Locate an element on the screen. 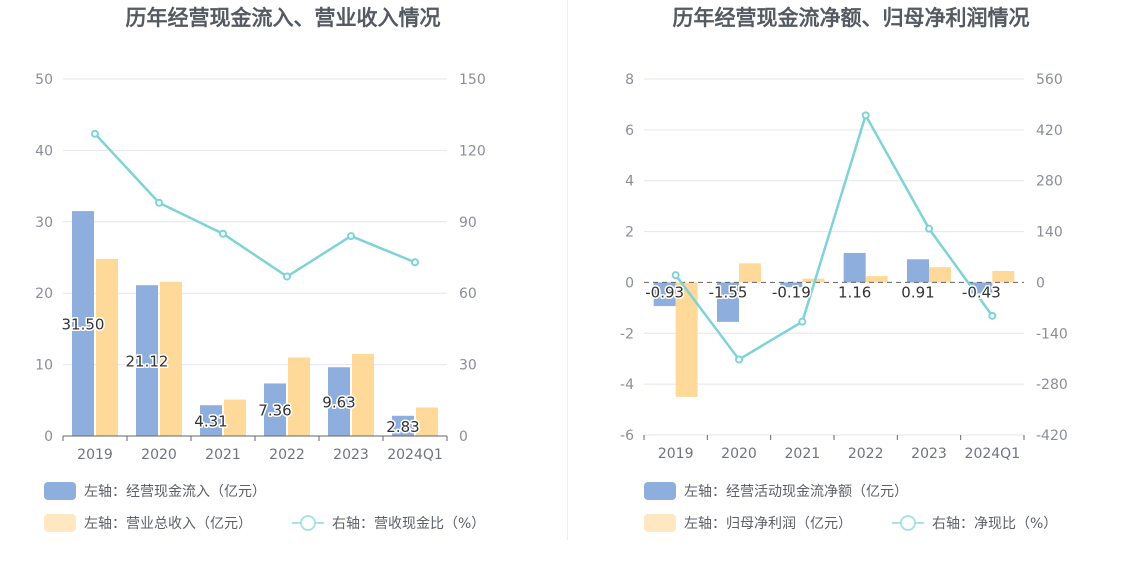  legend-label: 左轴：归母净利润（亿元） is located at coordinates (768, 524).